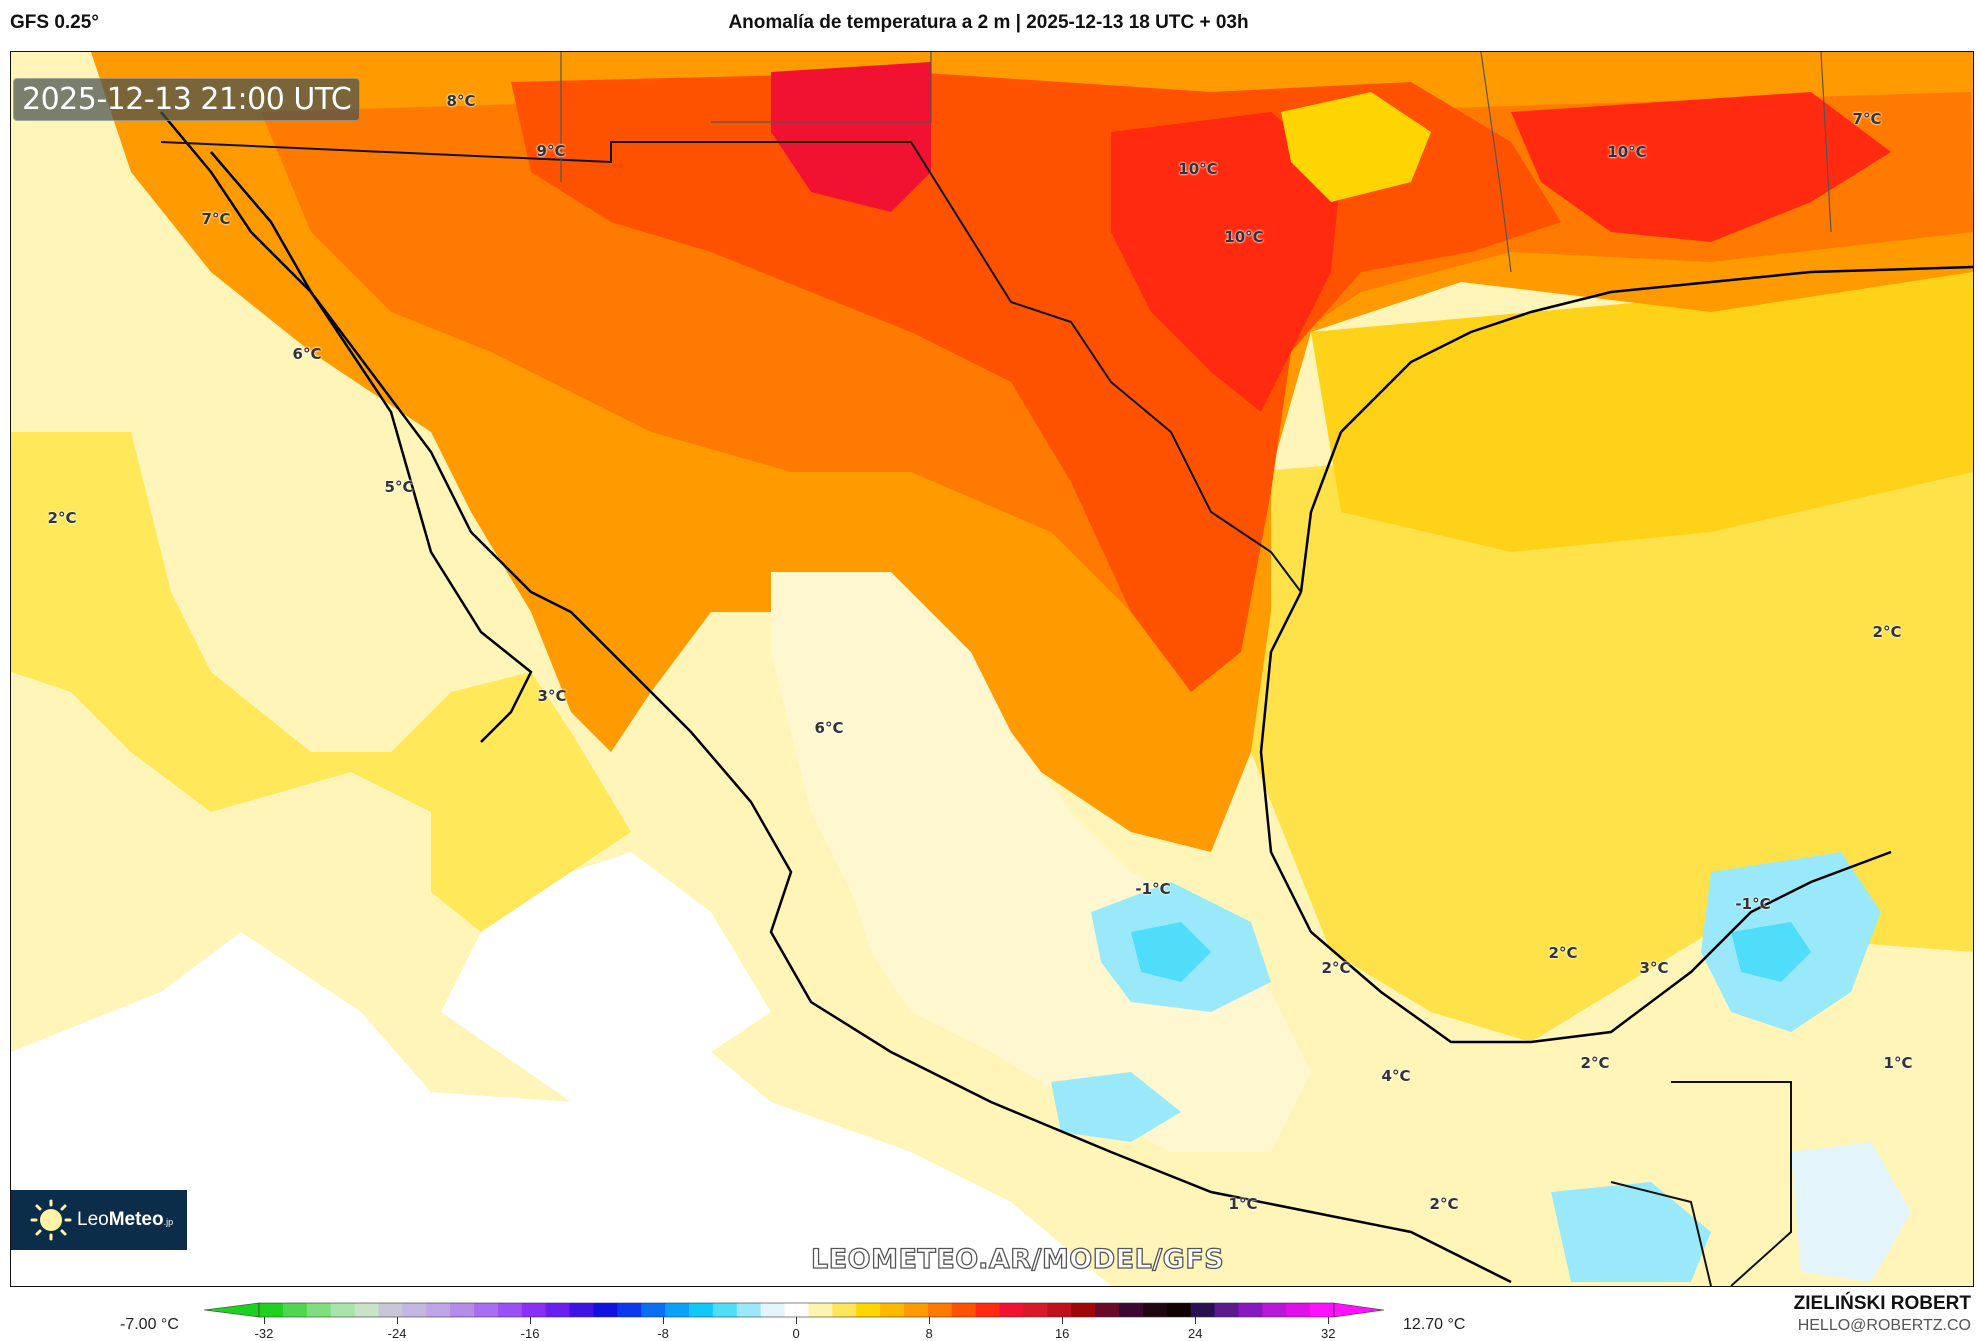  I want to click on contour-label: 5°C, so click(399, 487).